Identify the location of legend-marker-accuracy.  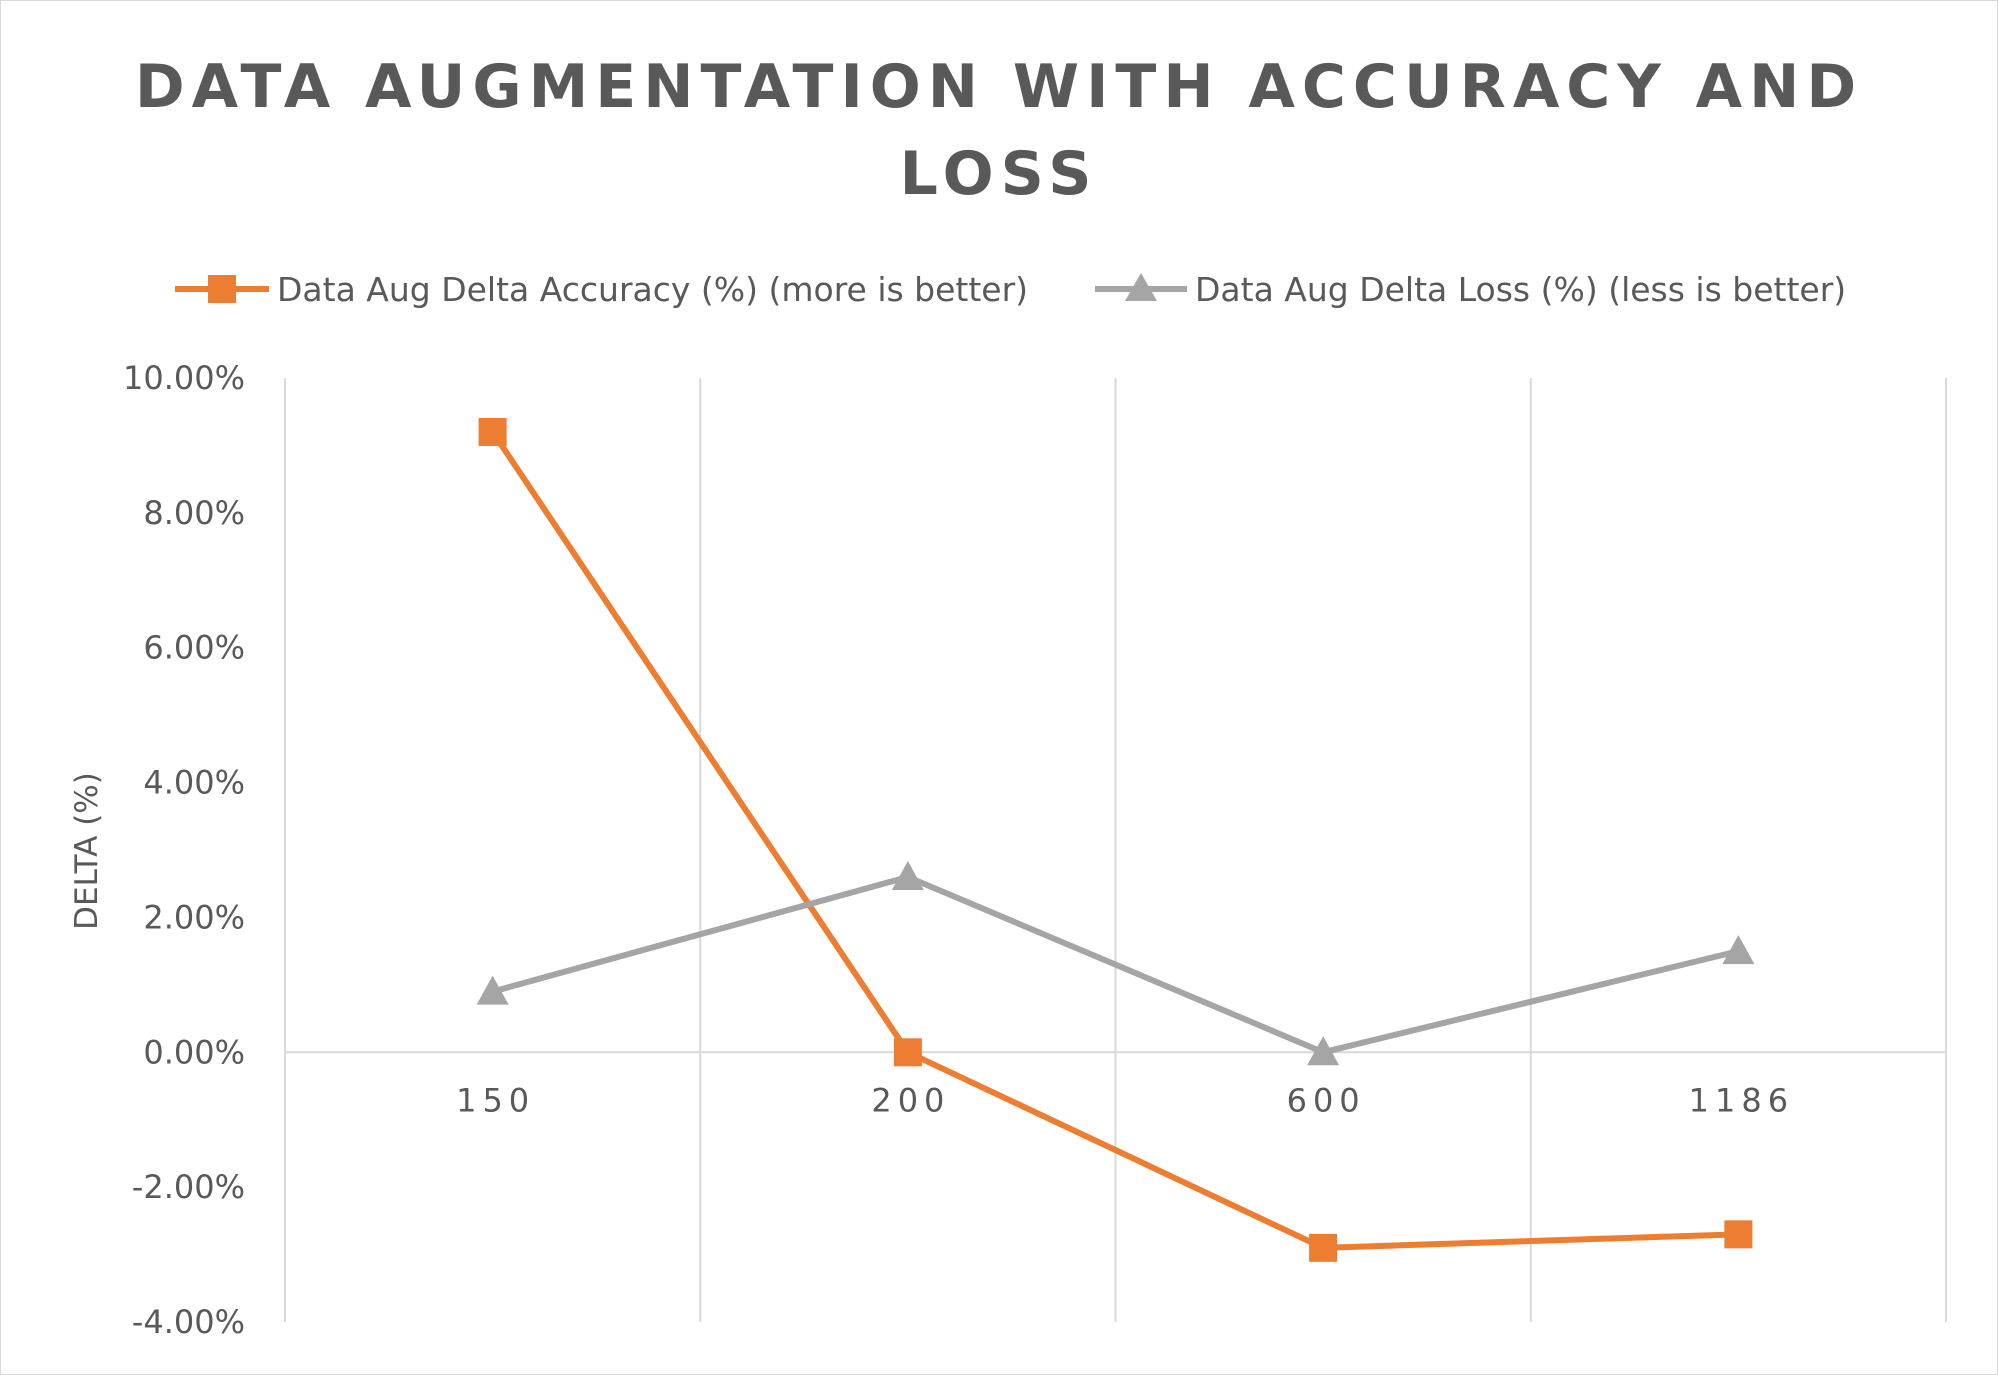
(222, 289).